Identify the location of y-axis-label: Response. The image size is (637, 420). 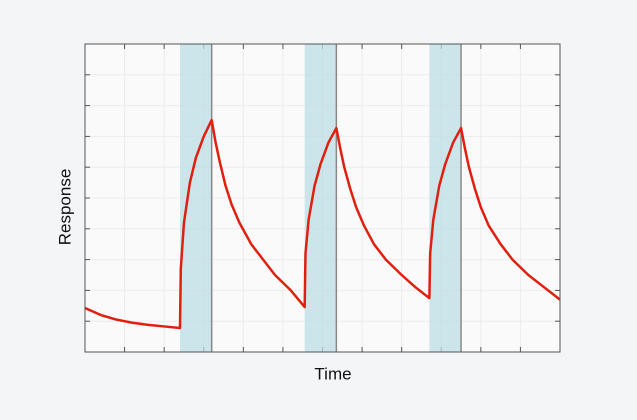
(64, 207).